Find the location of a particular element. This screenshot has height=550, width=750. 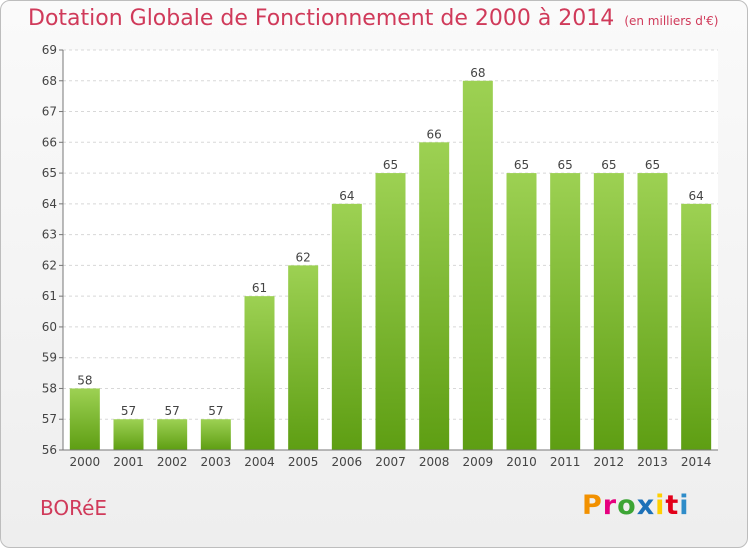

y-tick-label: 61 is located at coordinates (49, 296).